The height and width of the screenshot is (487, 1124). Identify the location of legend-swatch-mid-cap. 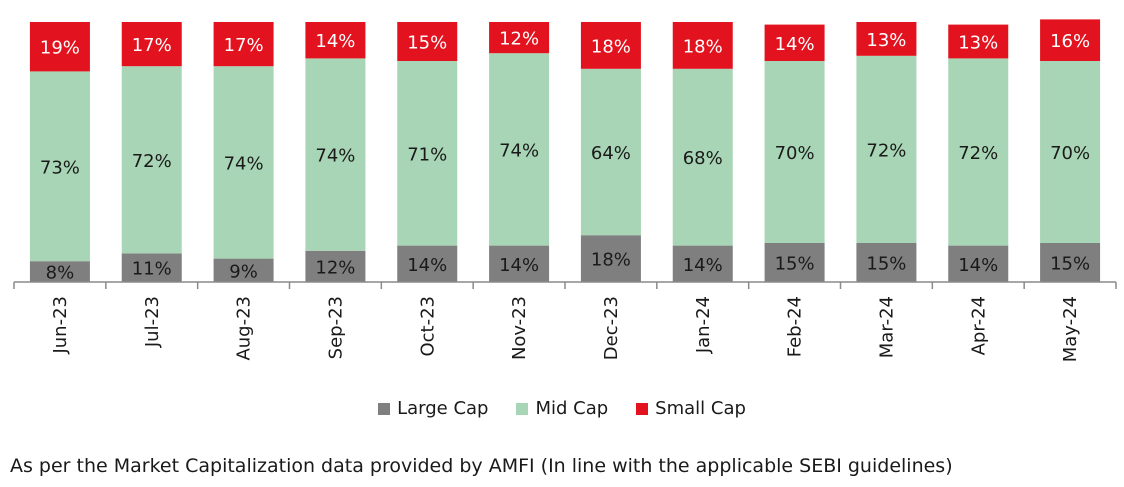
(522, 408).